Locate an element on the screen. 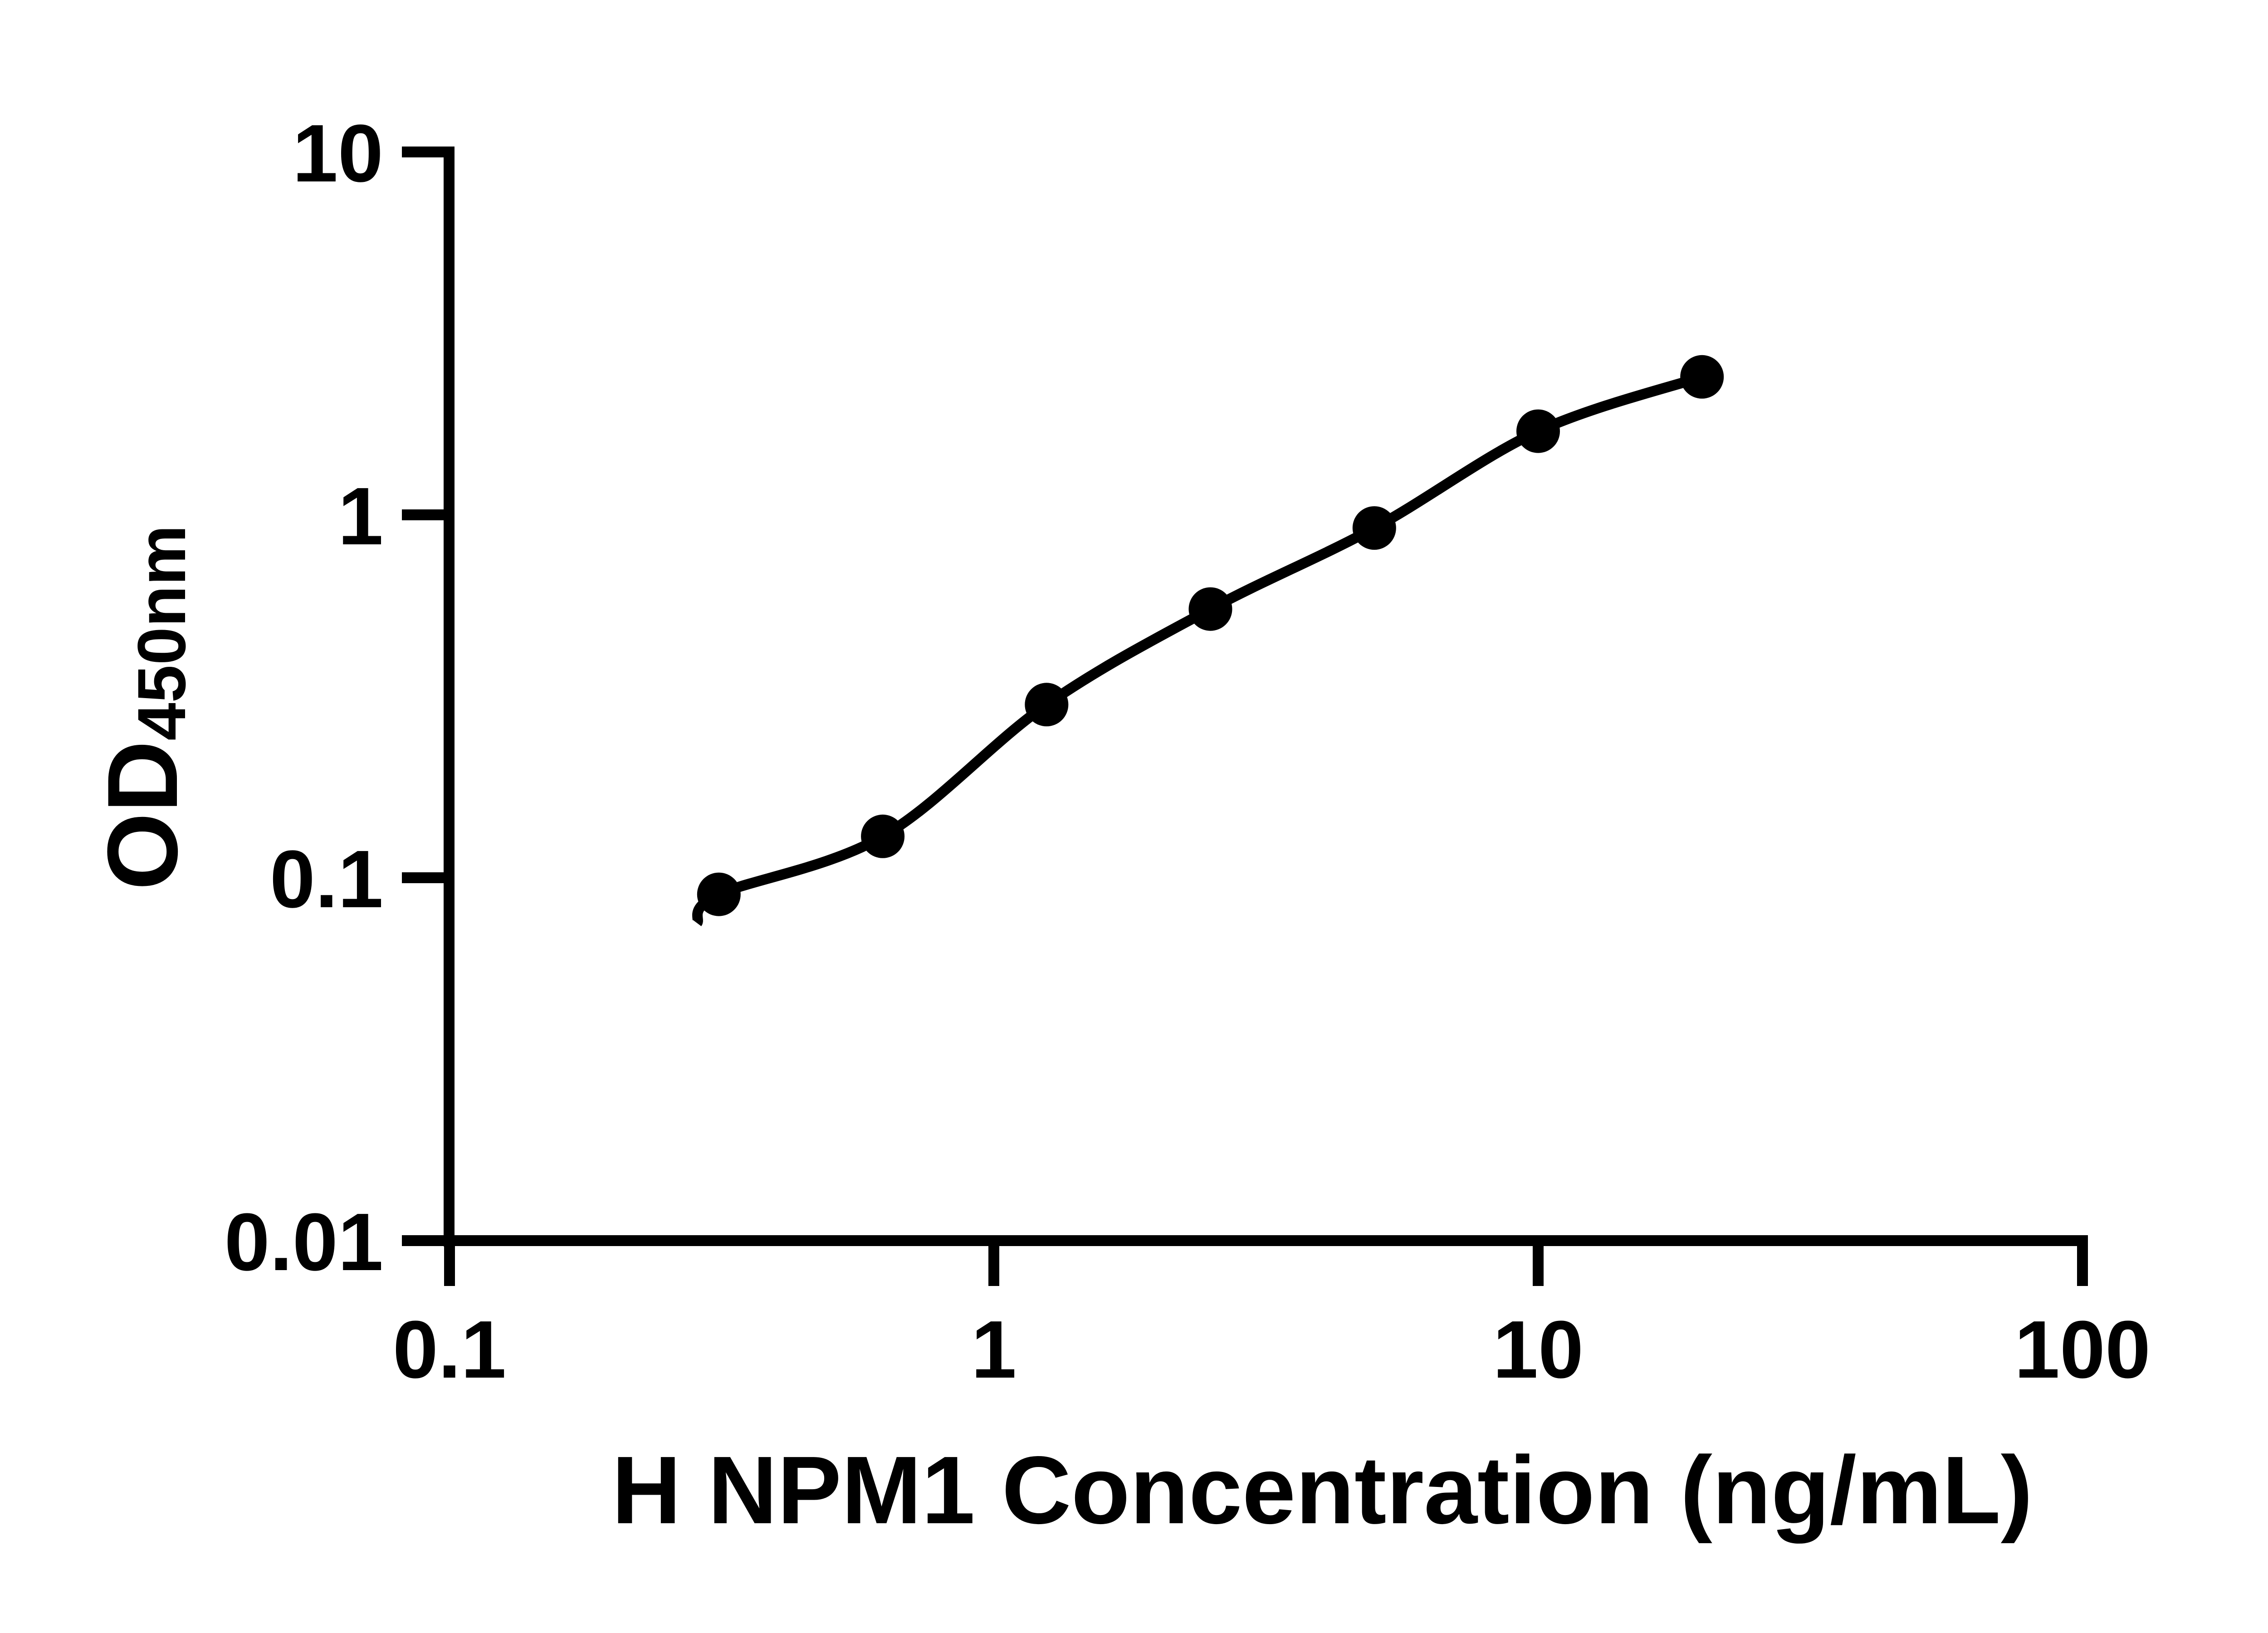 The width and height of the screenshot is (2268, 1633). x-tick-label: 0.1 is located at coordinates (450, 1349).